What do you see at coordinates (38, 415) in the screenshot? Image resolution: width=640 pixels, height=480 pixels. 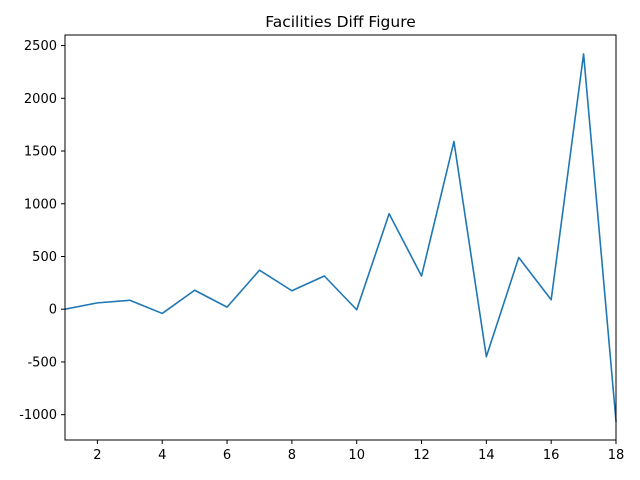 I see `y-tick-label: -1000` at bounding box center [38, 415].